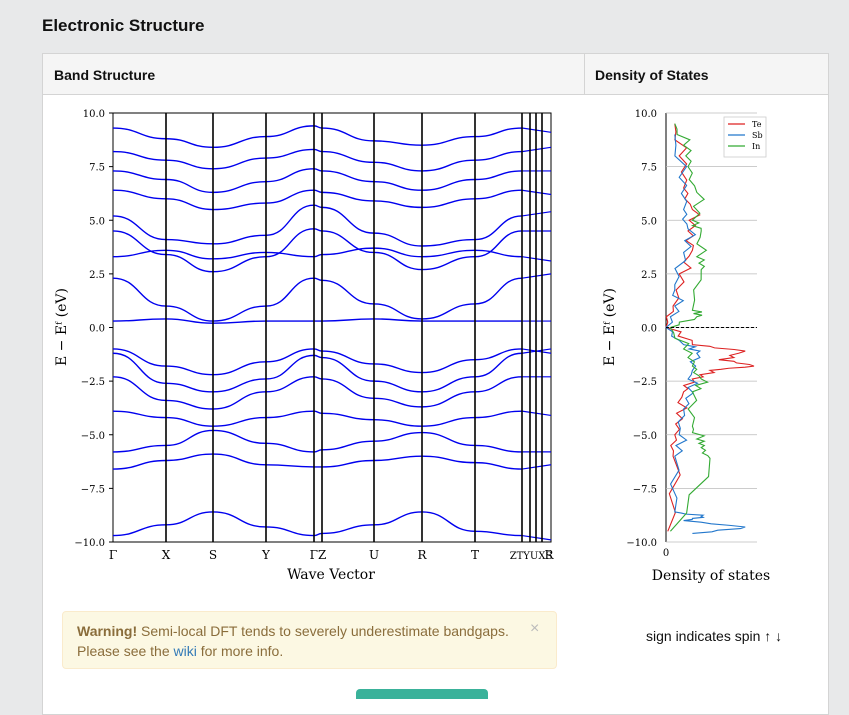 The width and height of the screenshot is (849, 715). Describe the element at coordinates (105, 75) in the screenshot. I see `band-structure-header: Band Structure` at that location.